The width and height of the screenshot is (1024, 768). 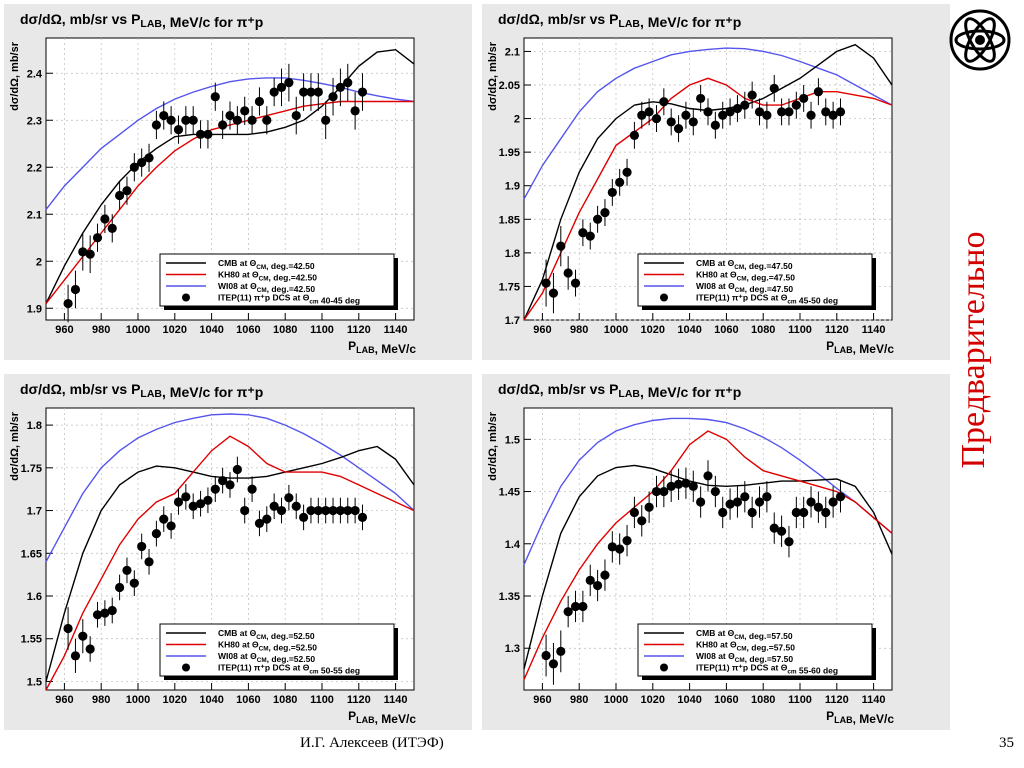 I want to click on legend-entry: ITEP(11) π⁺p DCS at Θcm 40-45 deg, so click(x=289, y=299).